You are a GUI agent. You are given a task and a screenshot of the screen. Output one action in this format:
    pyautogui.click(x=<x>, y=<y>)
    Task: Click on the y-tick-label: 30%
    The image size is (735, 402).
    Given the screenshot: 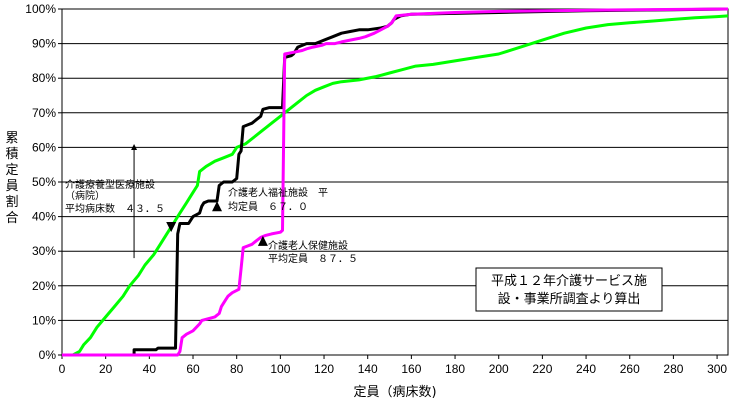 What is the action you would take?
    pyautogui.click(x=44, y=251)
    